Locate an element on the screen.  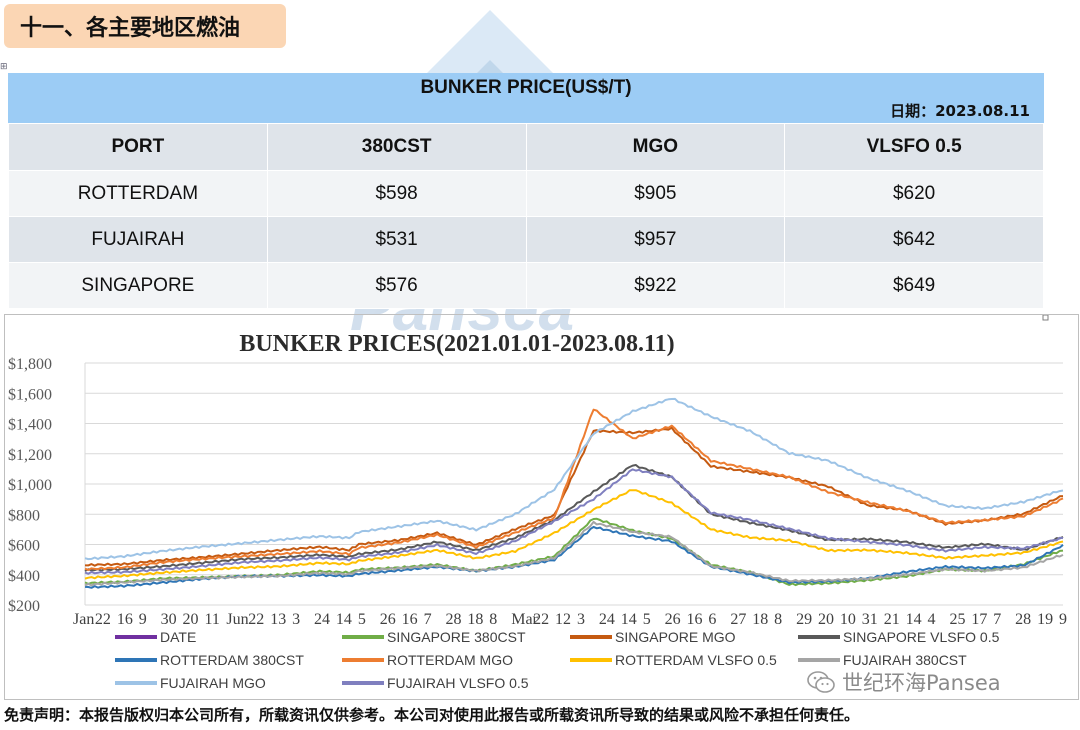
price-cell: $922 is located at coordinates (655, 285).